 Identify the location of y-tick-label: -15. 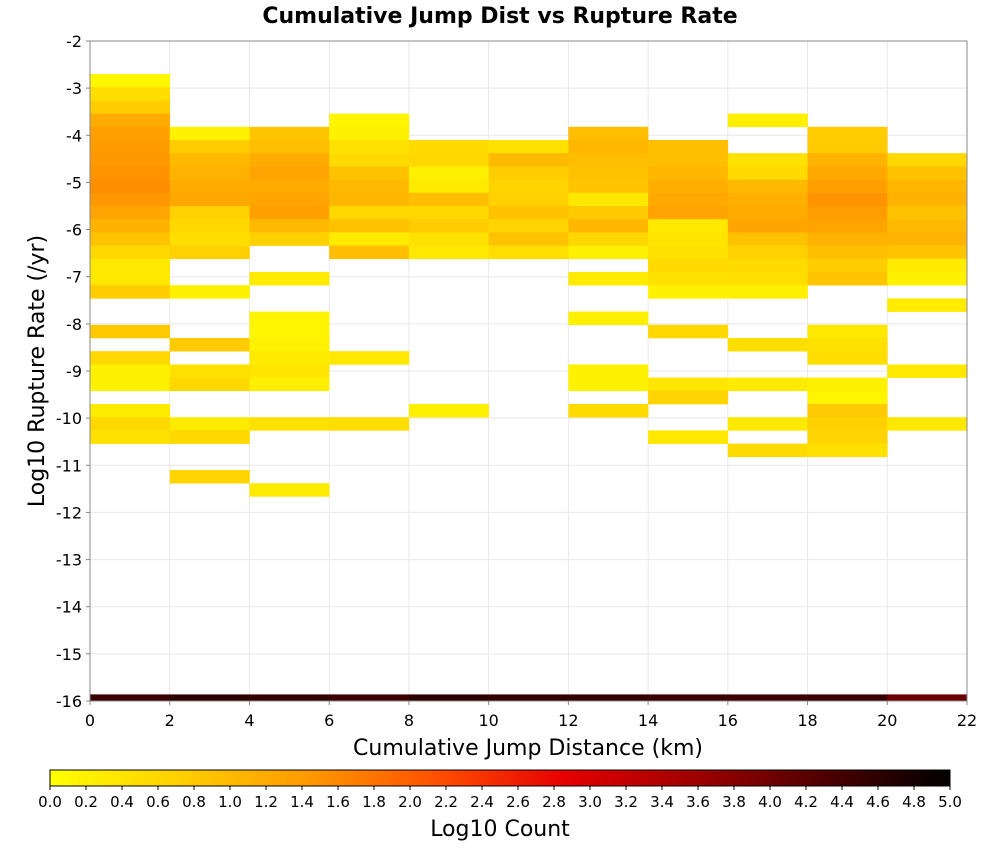
(69, 654).